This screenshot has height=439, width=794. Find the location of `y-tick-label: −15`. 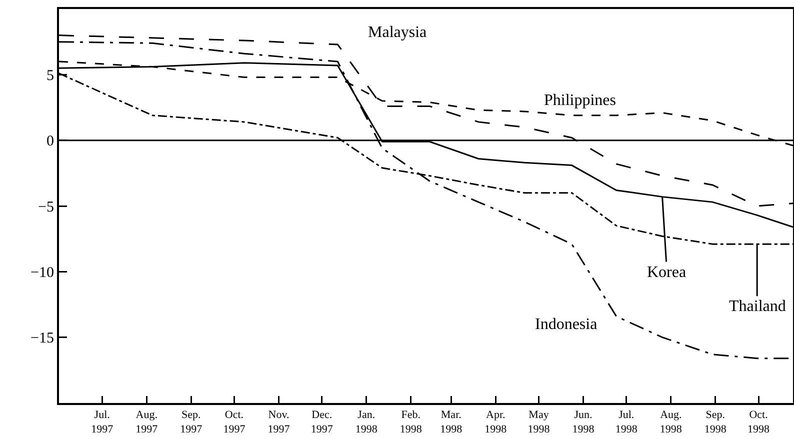

y-tick-label: −15 is located at coordinates (42, 338).